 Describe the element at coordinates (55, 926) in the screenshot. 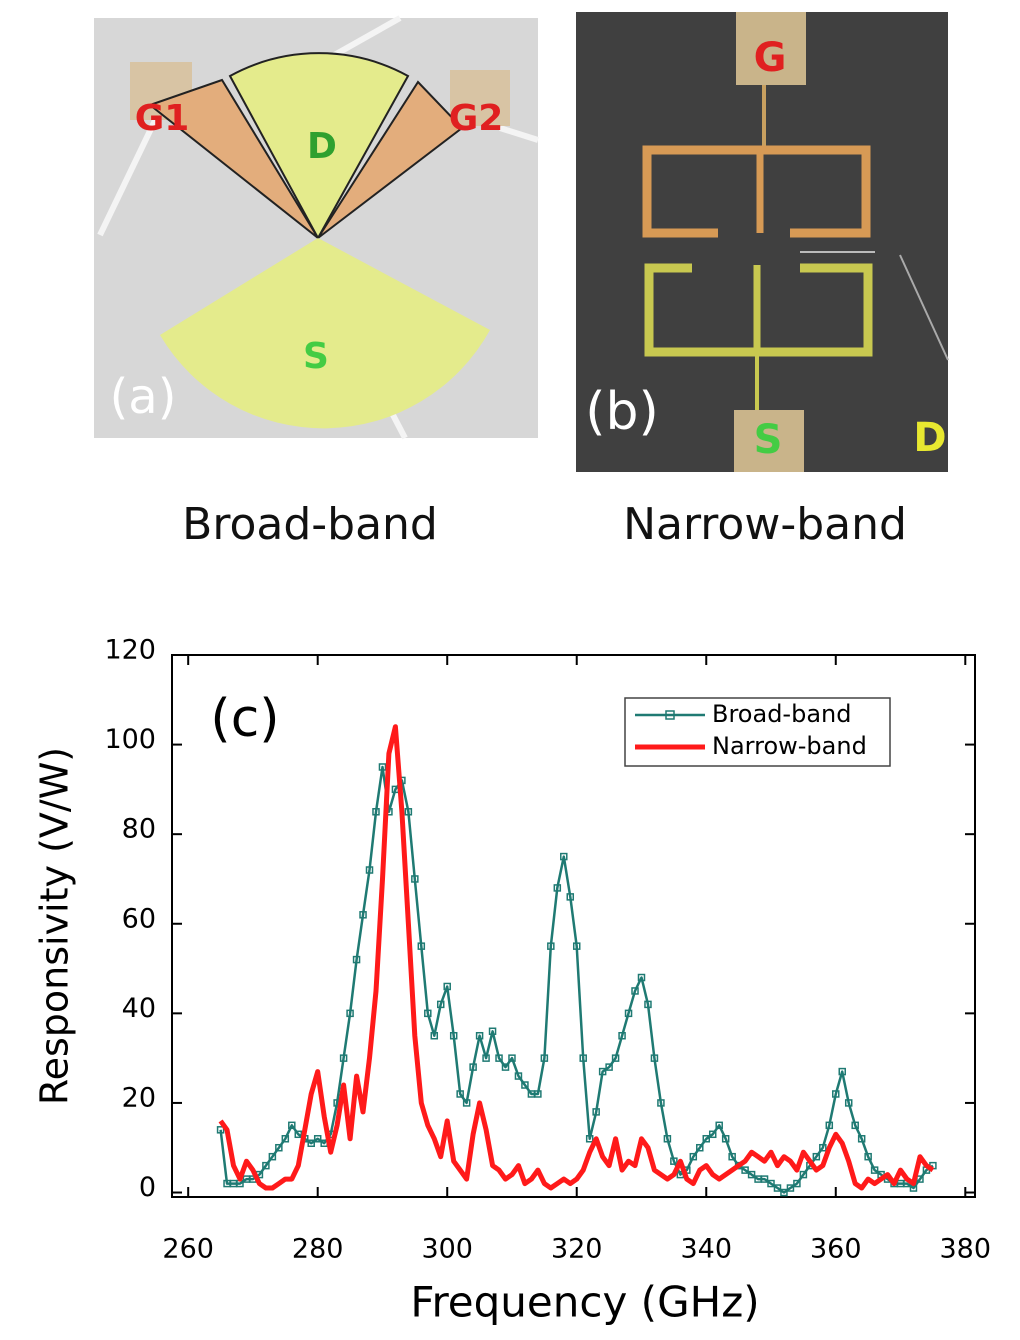

I see `y-axis-label: Responsivity (V/W)` at that location.